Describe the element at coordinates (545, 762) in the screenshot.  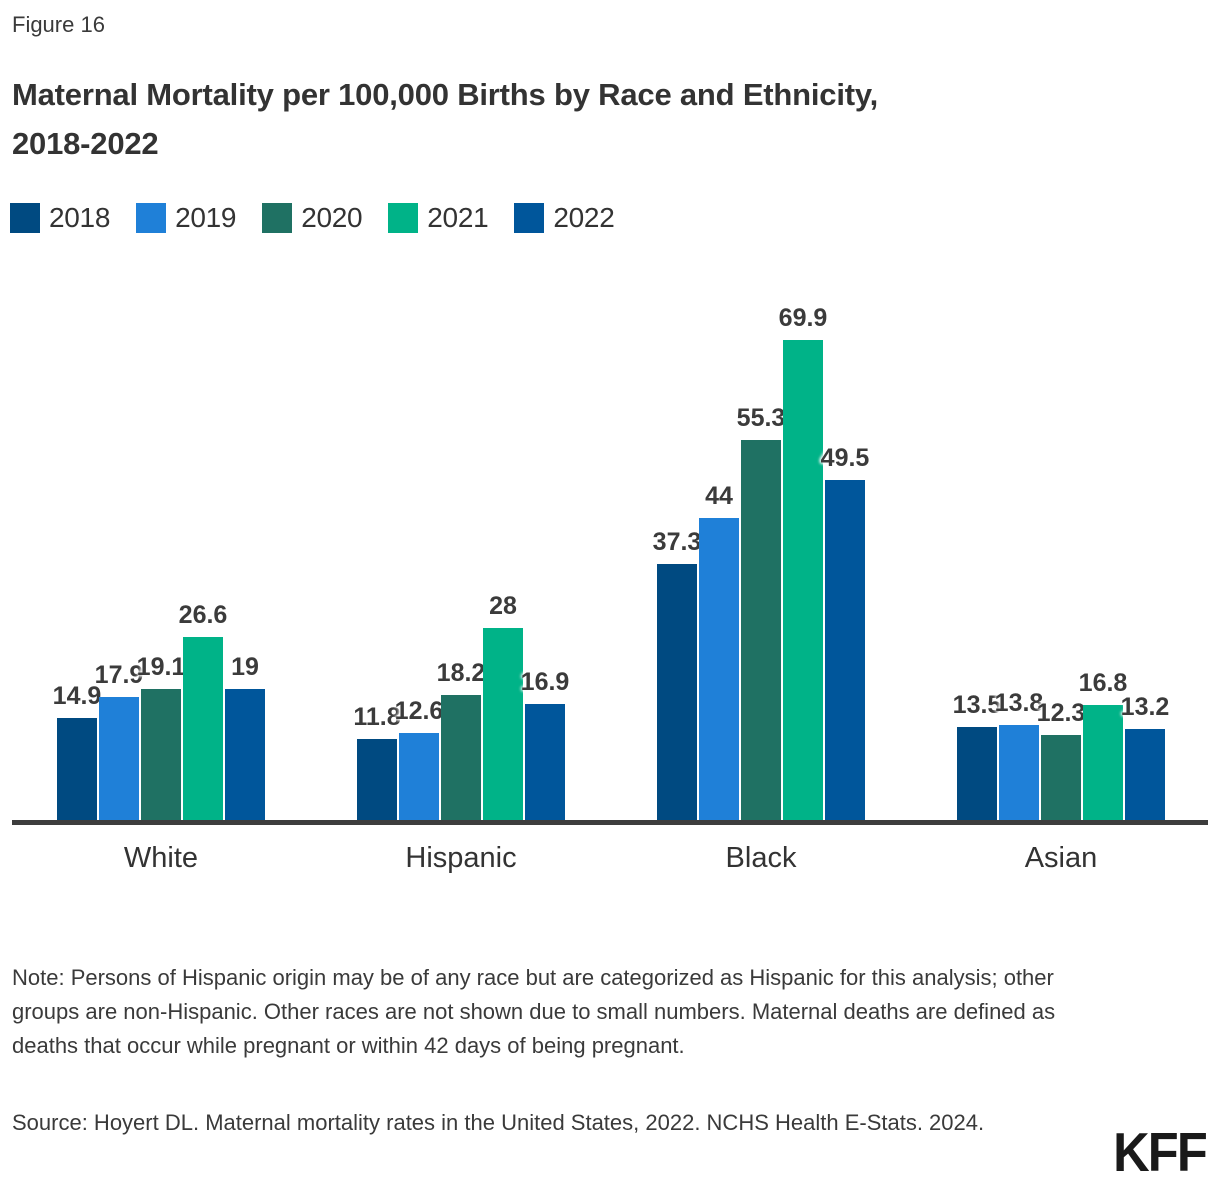
I see `bar-2022-hispanic` at that location.